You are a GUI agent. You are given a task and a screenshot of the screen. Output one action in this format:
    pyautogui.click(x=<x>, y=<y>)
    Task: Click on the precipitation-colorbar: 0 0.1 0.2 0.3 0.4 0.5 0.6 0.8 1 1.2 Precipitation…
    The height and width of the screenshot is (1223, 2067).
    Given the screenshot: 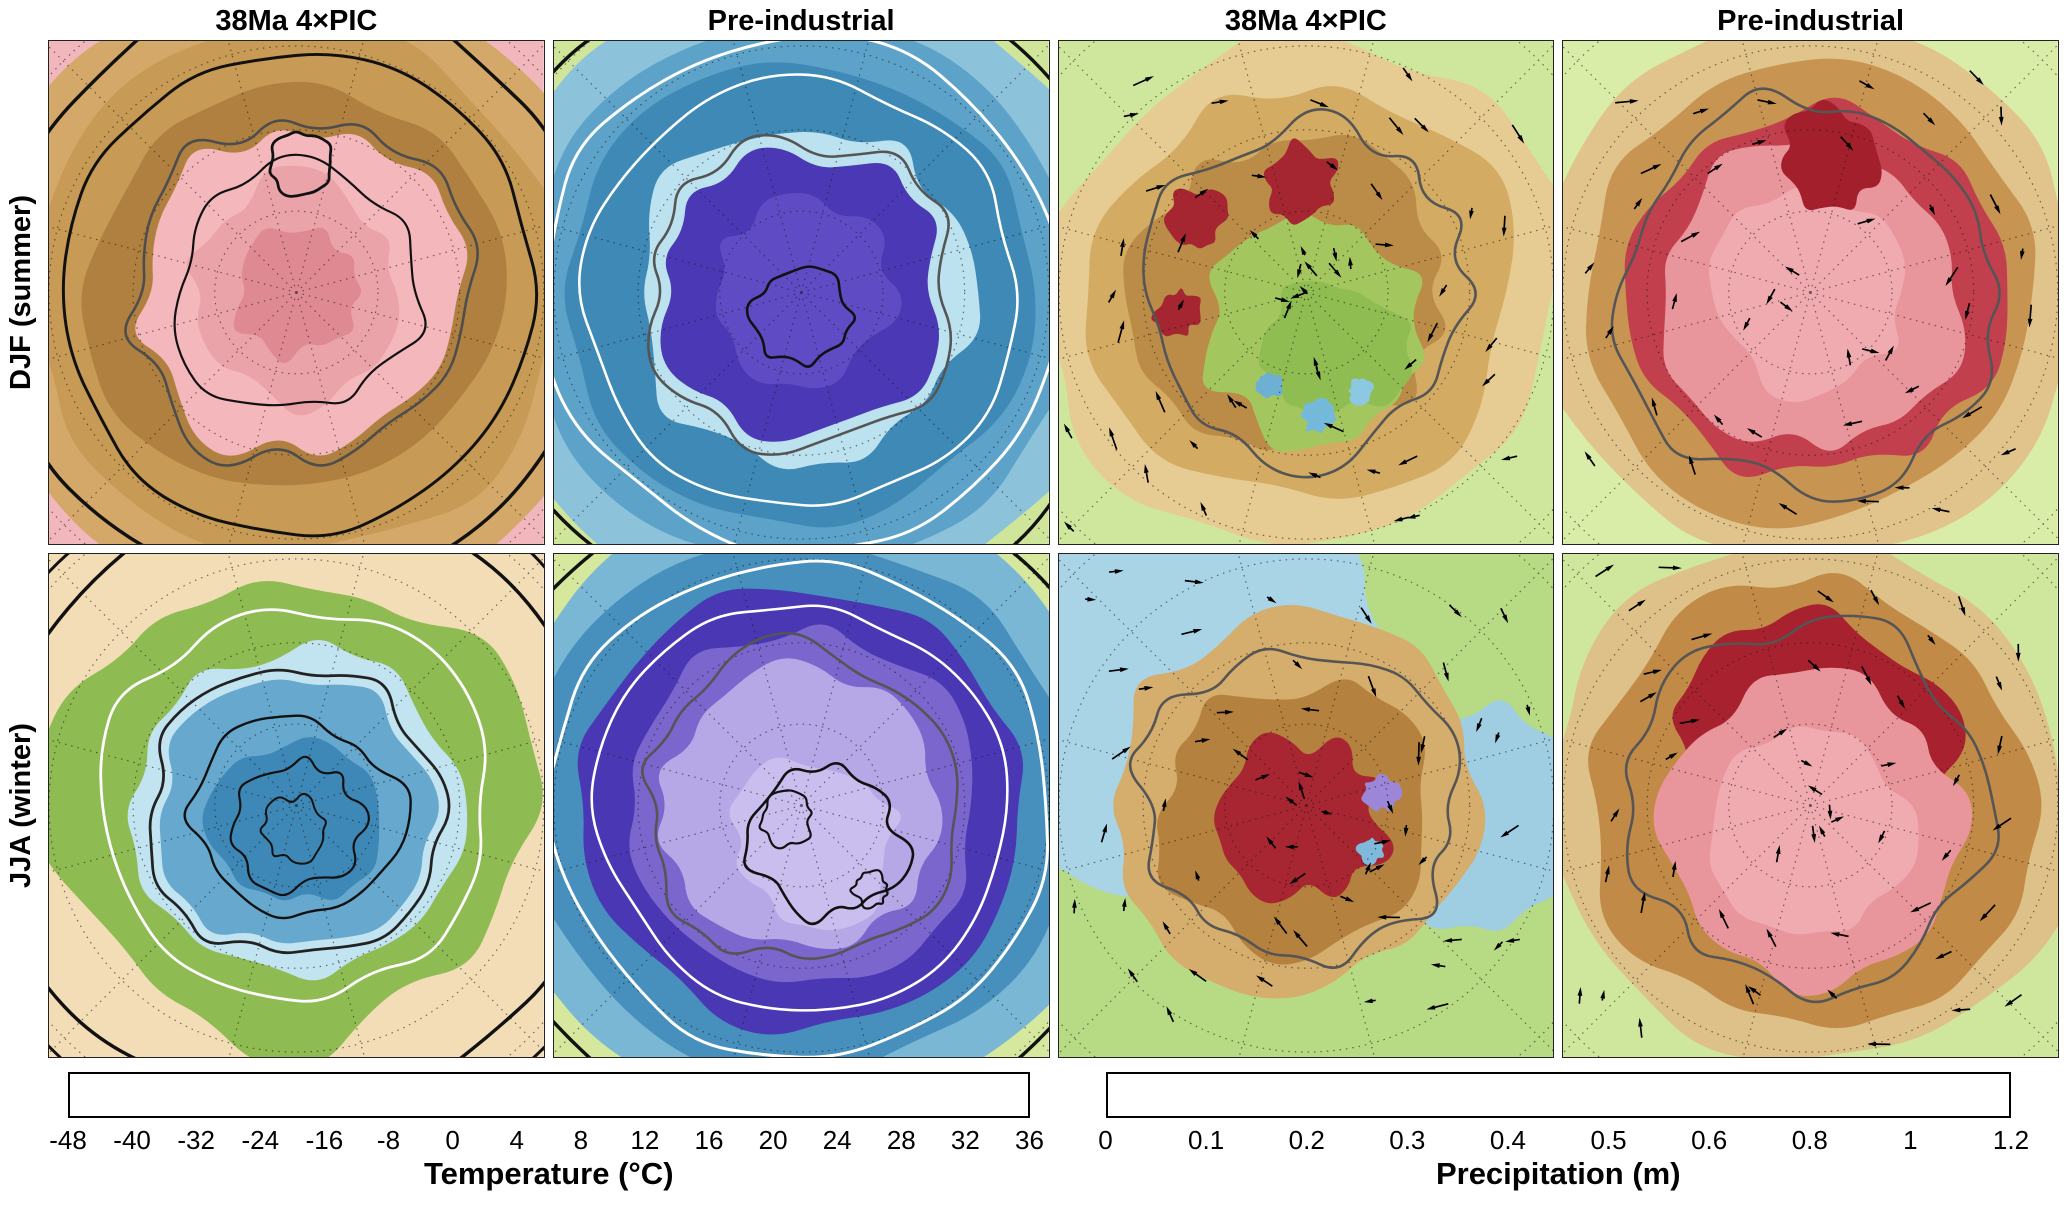 What is the action you would take?
    pyautogui.click(x=1559, y=1130)
    